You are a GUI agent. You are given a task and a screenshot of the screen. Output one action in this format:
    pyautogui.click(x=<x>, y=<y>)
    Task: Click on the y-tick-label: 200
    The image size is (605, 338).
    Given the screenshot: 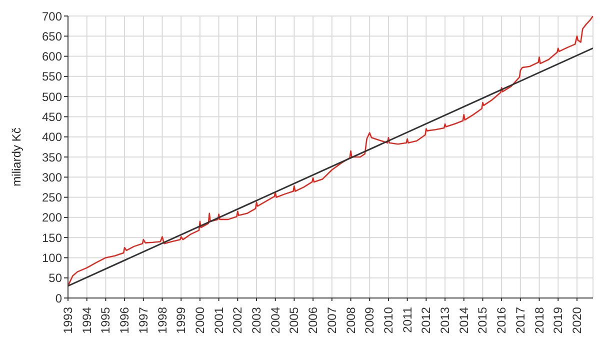 What is the action you would take?
    pyautogui.click(x=52, y=217)
    